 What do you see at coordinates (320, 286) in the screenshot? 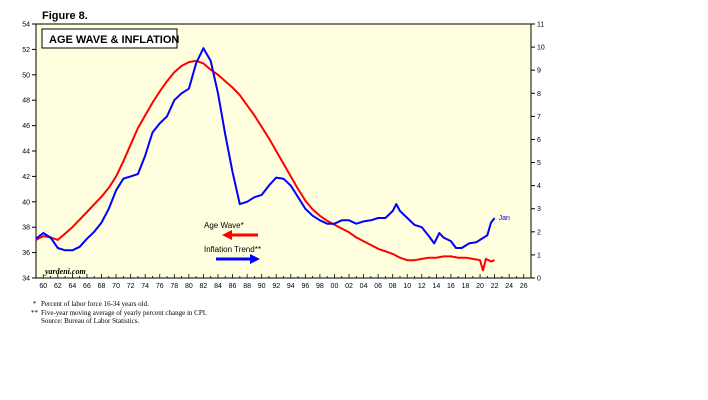
I see `x-tick-label: 98` at bounding box center [320, 286].